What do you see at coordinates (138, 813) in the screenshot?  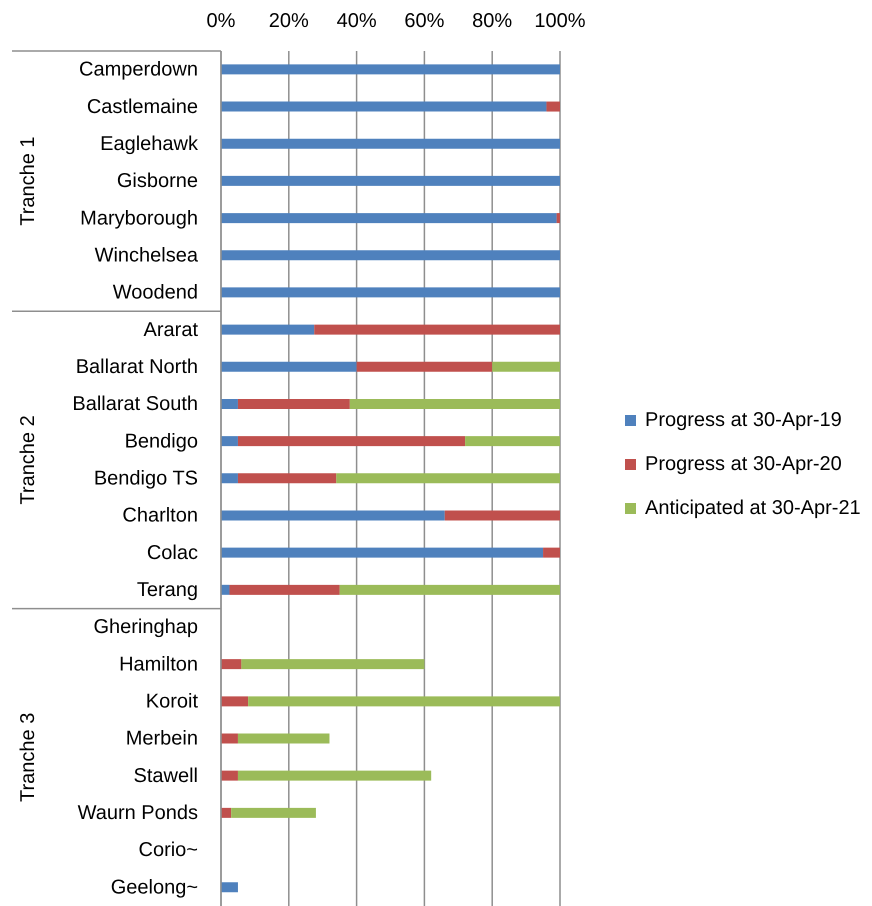 I see `y-tick-label: Waurn Ponds` at bounding box center [138, 813].